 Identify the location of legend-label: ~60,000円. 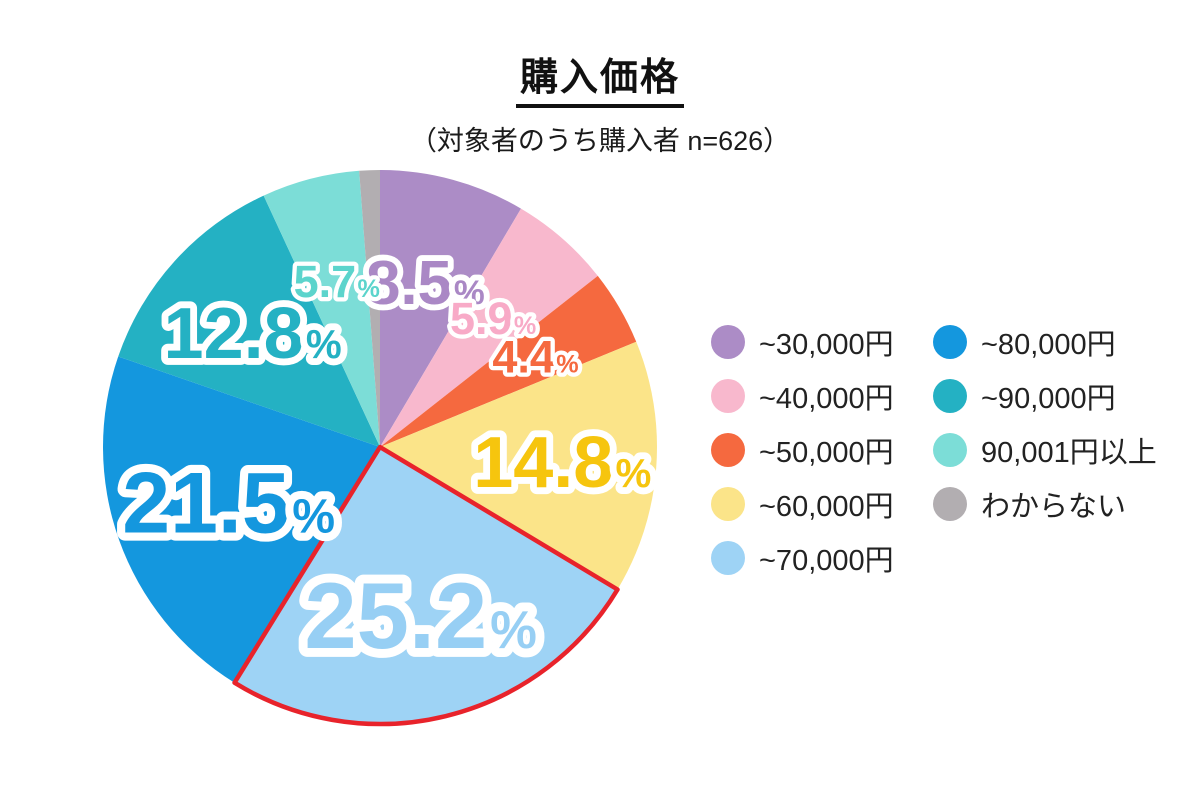
(826, 507).